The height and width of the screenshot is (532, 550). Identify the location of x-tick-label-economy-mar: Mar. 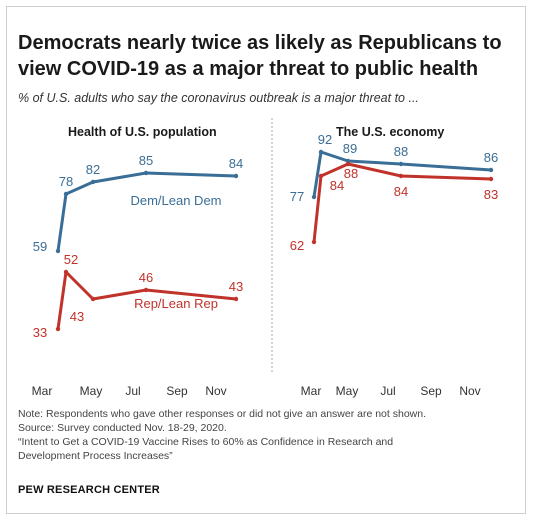
(311, 391).